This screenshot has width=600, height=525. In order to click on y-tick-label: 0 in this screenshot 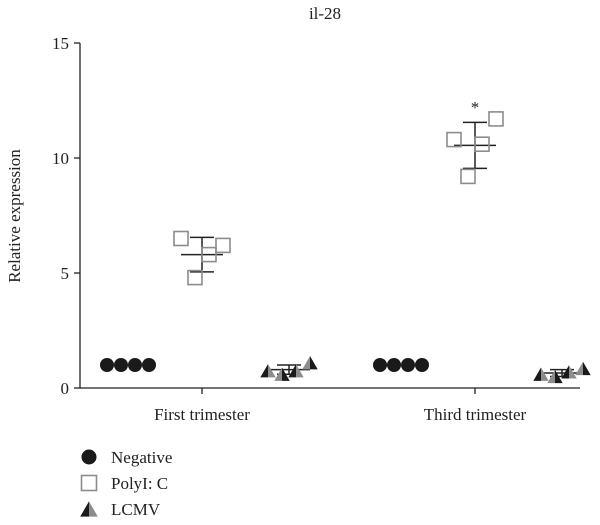, I will do `click(65, 388)`.